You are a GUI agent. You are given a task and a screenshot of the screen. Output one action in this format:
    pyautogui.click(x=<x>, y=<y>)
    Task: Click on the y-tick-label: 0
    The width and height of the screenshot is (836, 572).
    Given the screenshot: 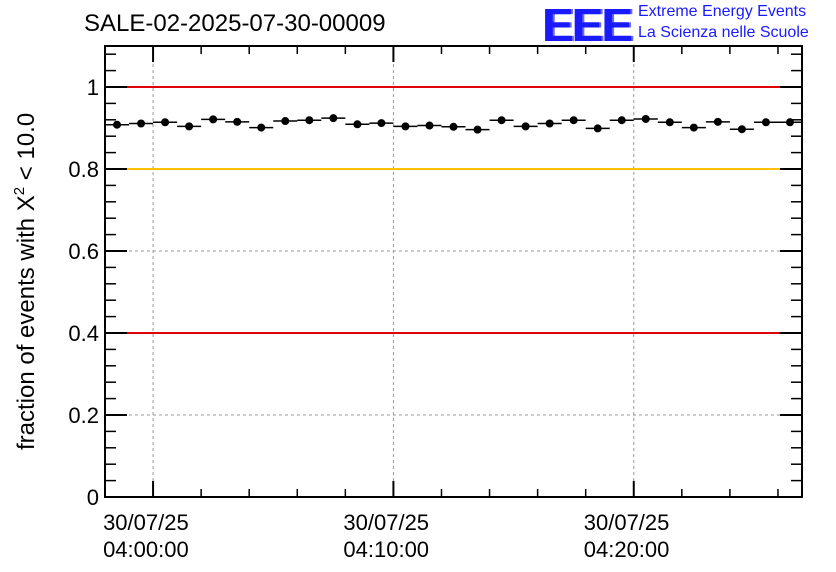 What is the action you would take?
    pyautogui.click(x=93, y=497)
    